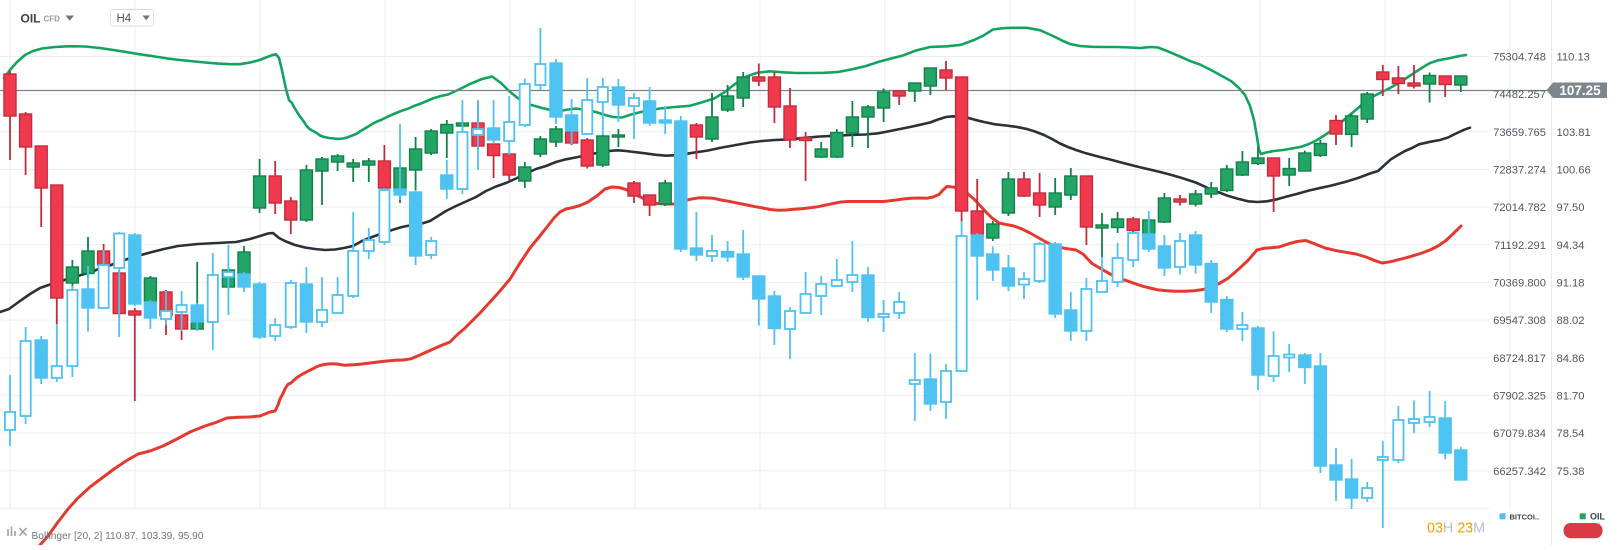 The width and height of the screenshot is (1618, 550). What do you see at coordinates (1571, 246) in the screenshot?
I see `svg-text: 94.34` at bounding box center [1571, 246].